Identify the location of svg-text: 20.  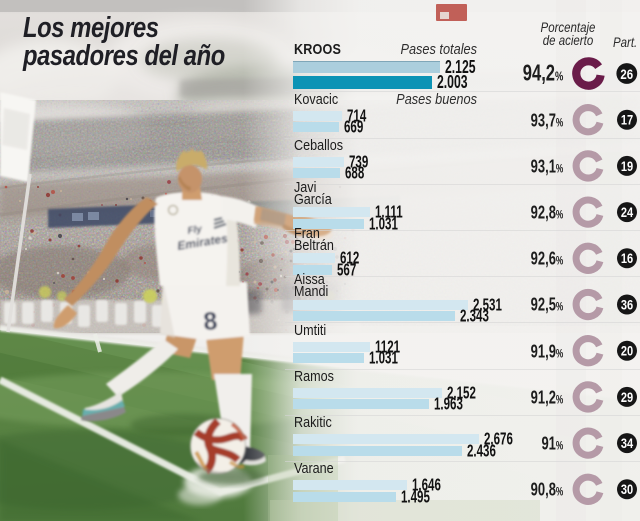
(627, 351).